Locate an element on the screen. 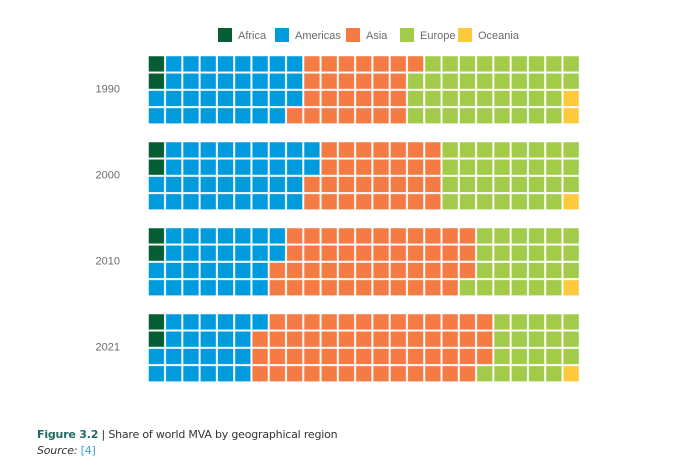 The height and width of the screenshot is (471, 698). year-label: 1990 is located at coordinates (108, 90).